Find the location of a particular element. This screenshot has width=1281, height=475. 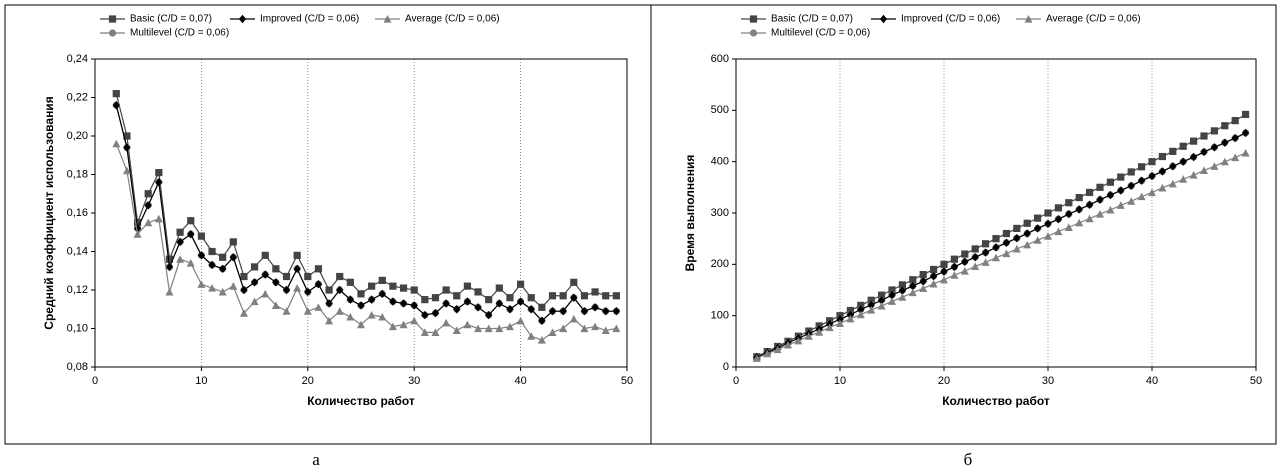

y-tick-label: 300 is located at coordinates (720, 213).